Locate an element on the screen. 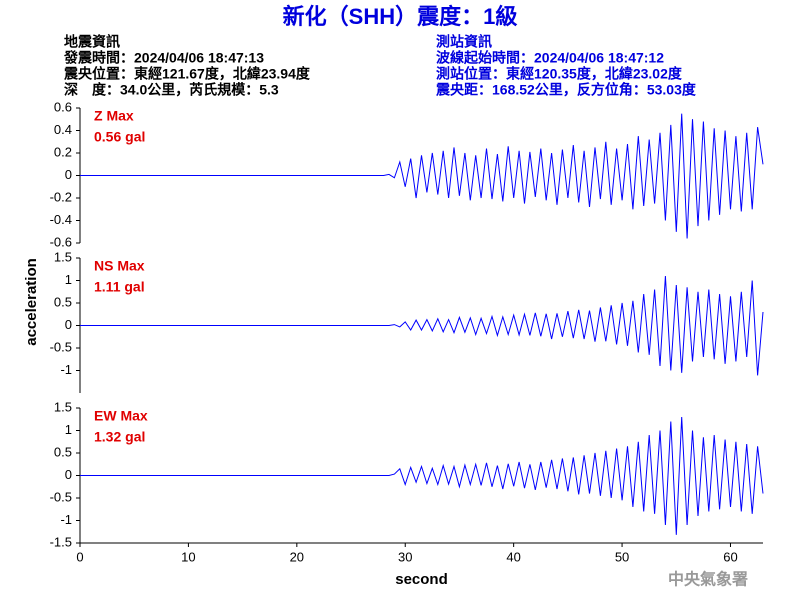  y-tick-label: 0.2 is located at coordinates (63, 151).